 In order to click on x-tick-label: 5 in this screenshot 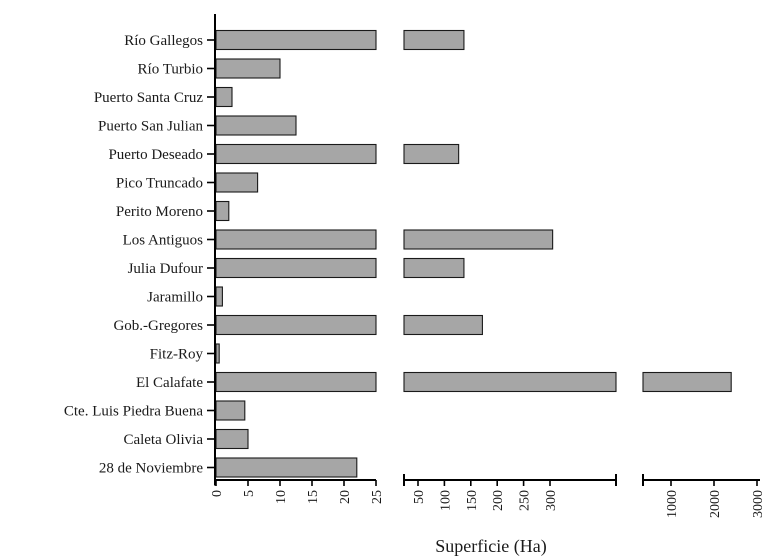, I will do `click(249, 493)`.